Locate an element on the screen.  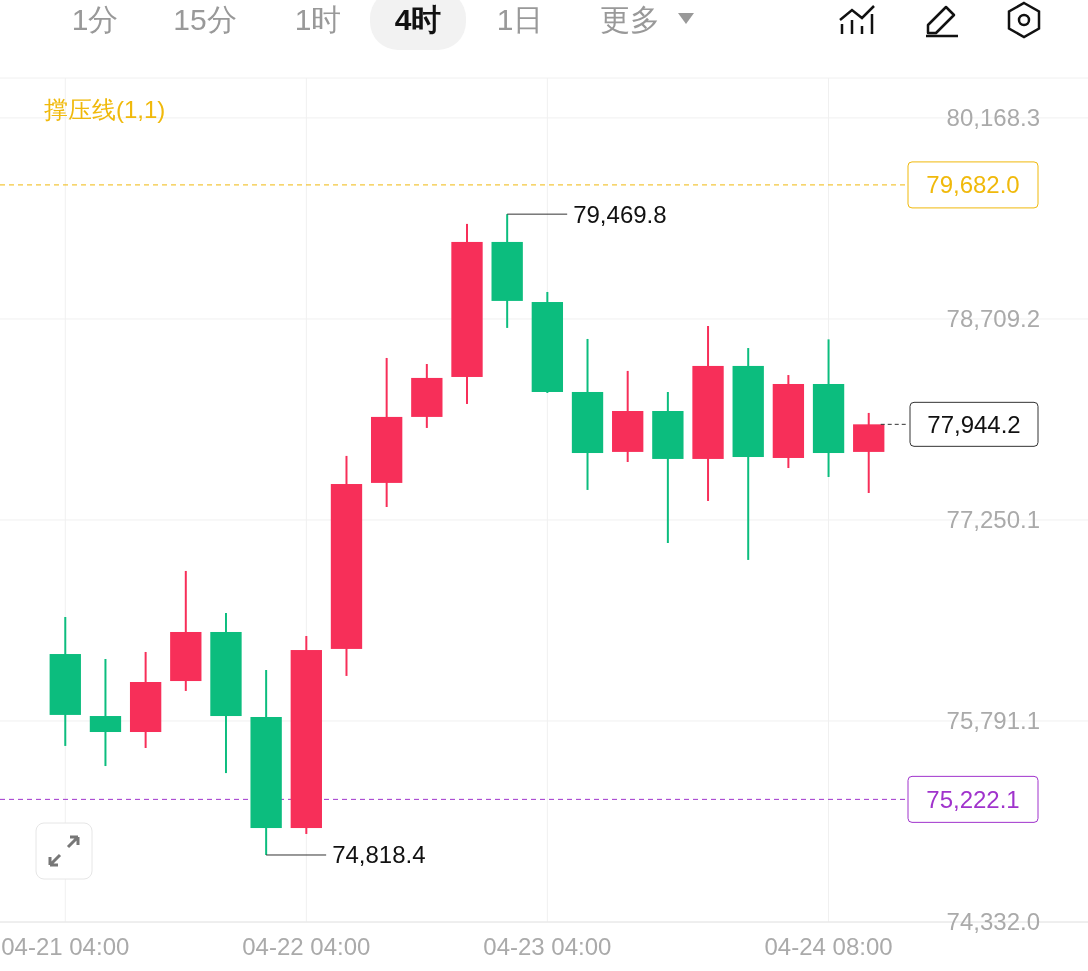
y-tick-label: 74,332.0 is located at coordinates (993, 922).